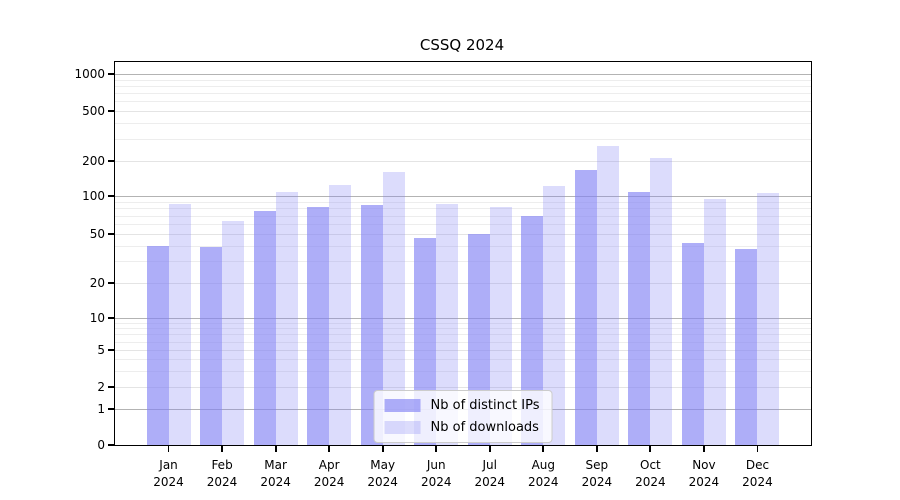 This screenshot has height=500, width=900. What do you see at coordinates (543, 473) in the screenshot?
I see `x-axis-tick-label: Aug 2024` at bounding box center [543, 473].